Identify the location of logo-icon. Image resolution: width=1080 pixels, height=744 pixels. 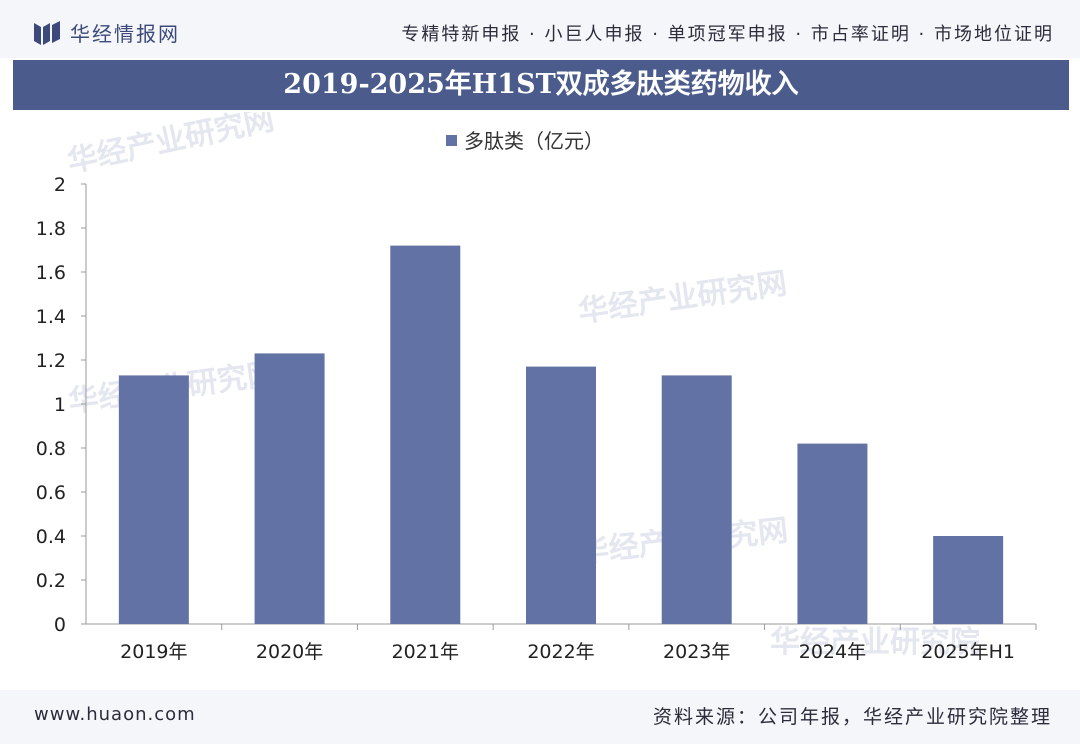
(47, 32).